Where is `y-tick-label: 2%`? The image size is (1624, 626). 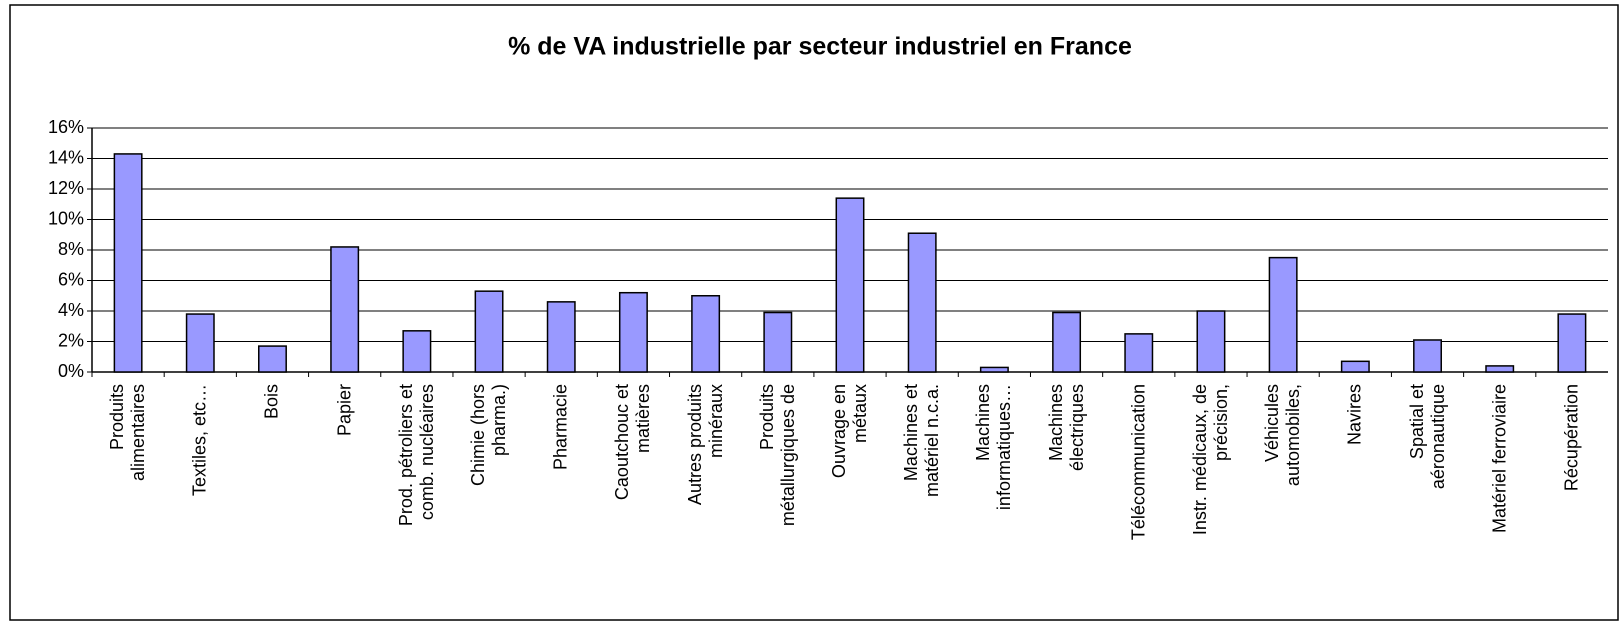
y-tick-label: 2% is located at coordinates (71, 340).